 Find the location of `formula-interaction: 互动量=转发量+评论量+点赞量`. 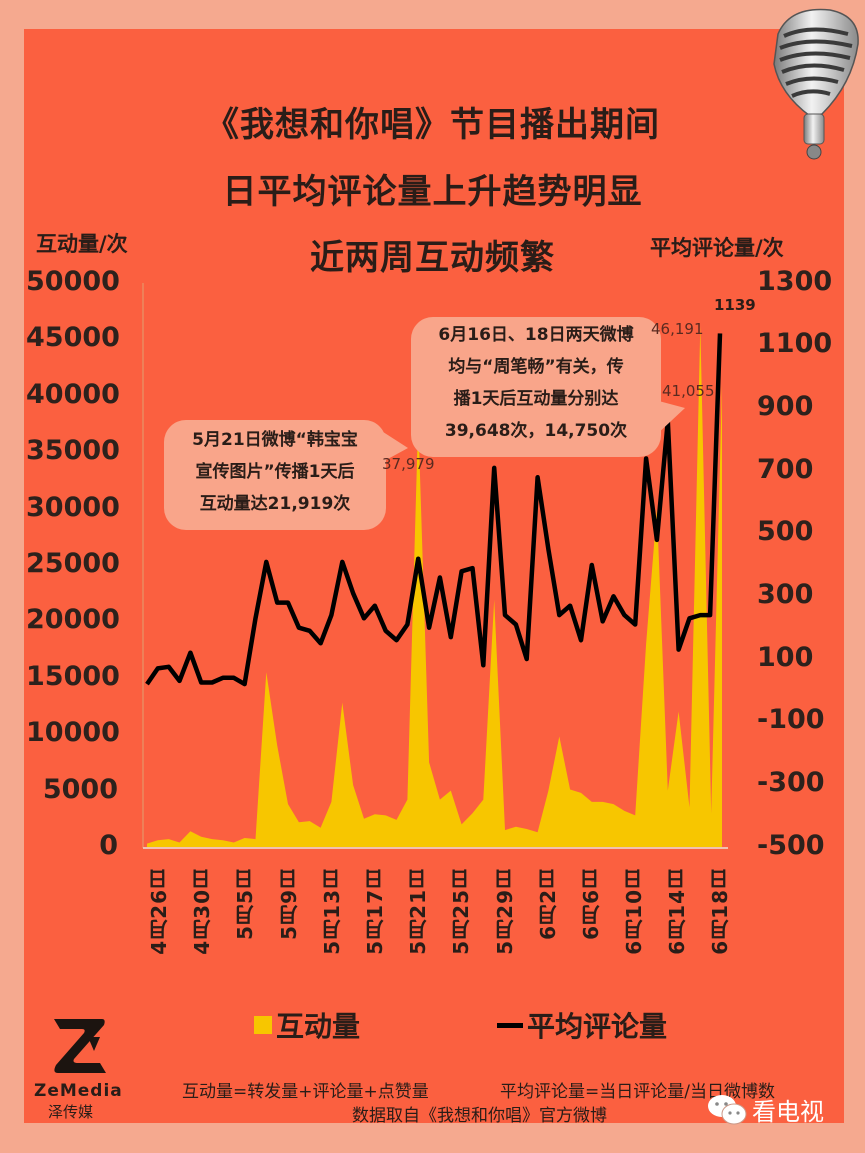

formula-interaction: 互动量=转发量+评论量+点赞量 is located at coordinates (305, 1092).